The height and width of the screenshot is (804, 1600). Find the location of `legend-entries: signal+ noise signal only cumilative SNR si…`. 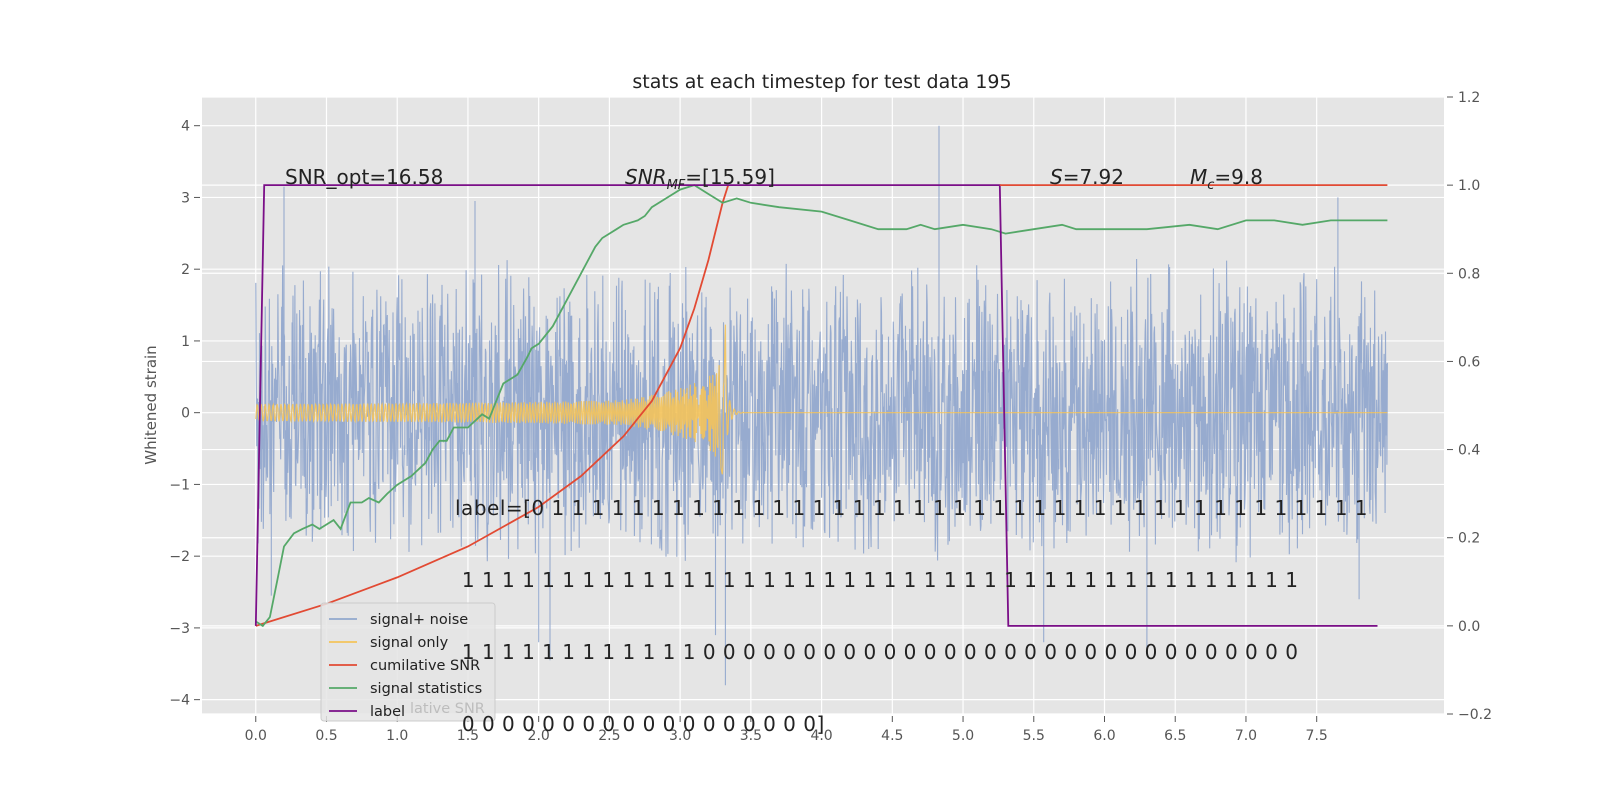

legend-entries: signal+ noise signal only cumilative SNR si… is located at coordinates (405, 666).